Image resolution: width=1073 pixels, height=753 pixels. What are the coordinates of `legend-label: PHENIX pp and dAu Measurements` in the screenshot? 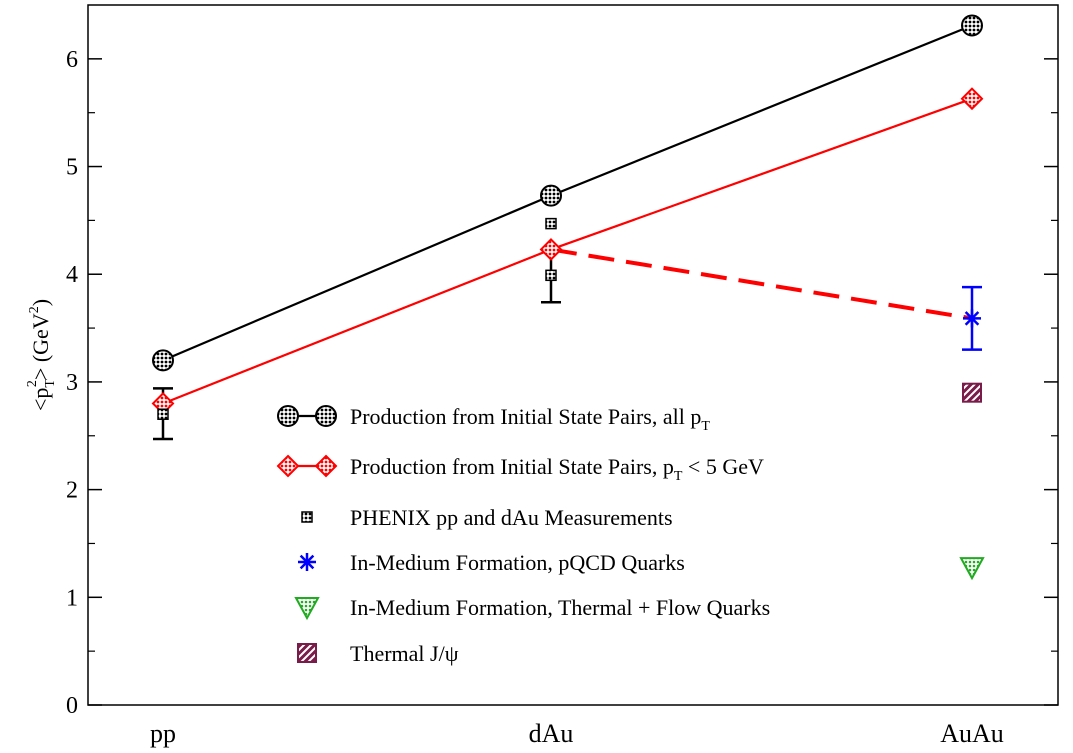 It's located at (511, 517).